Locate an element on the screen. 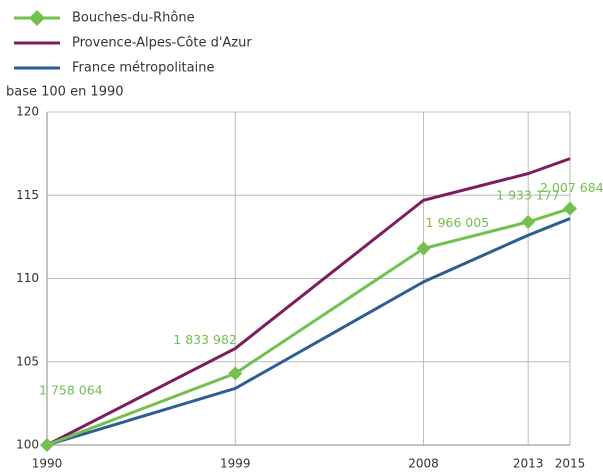 This screenshot has height=472, width=603. annotation: 1 966 005 is located at coordinates (458, 222).